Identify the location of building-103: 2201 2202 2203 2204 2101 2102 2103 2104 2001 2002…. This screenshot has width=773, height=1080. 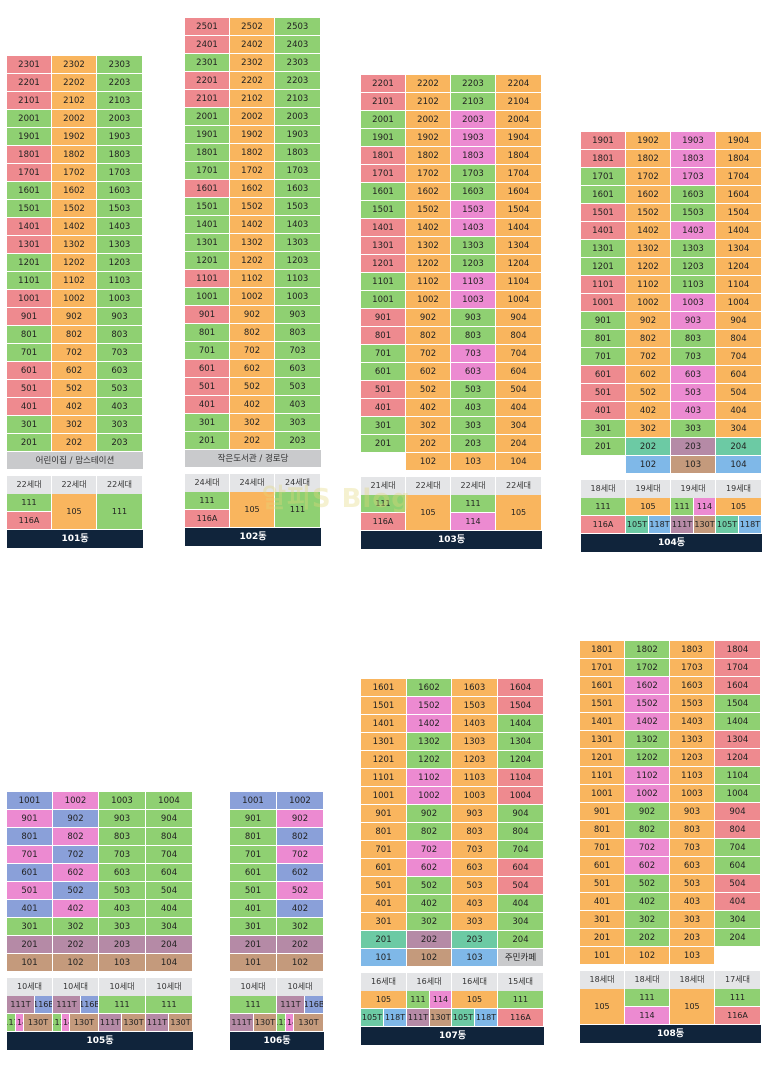
(451, 312).